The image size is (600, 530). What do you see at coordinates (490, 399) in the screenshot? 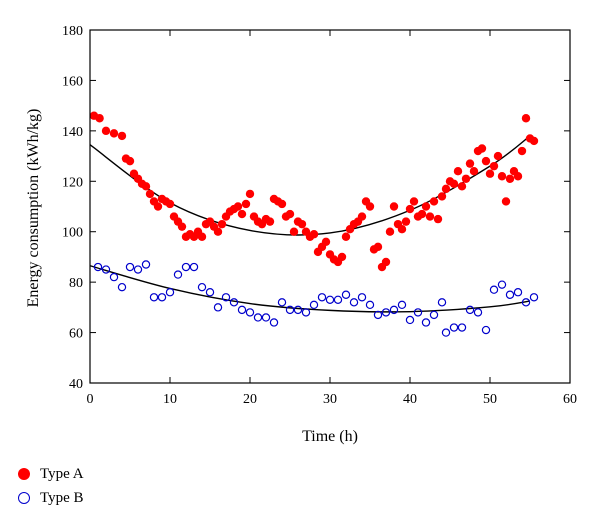
I see `x-tick-label: 50` at bounding box center [490, 399].